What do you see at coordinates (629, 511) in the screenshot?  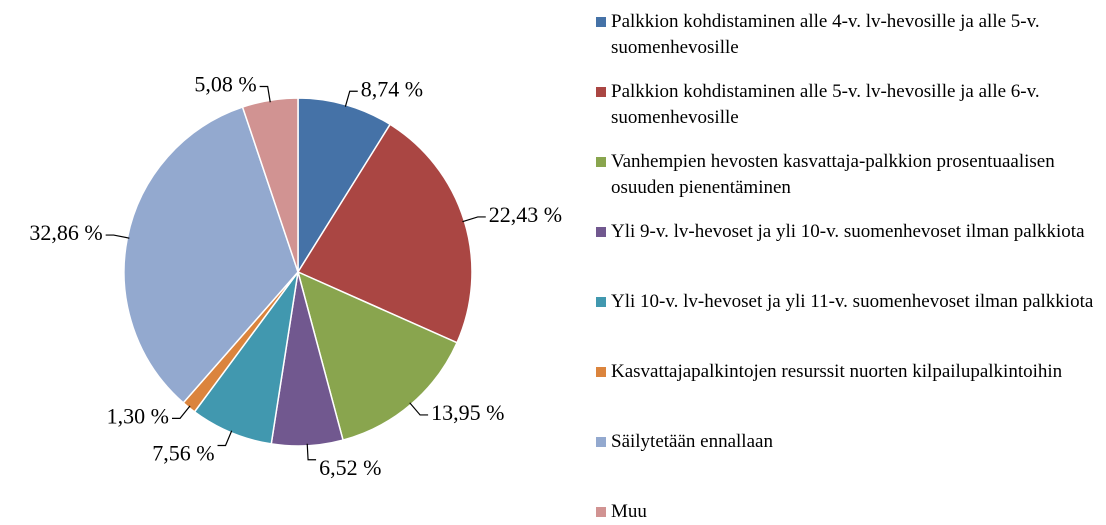 I see `legend-label: Muu` at bounding box center [629, 511].